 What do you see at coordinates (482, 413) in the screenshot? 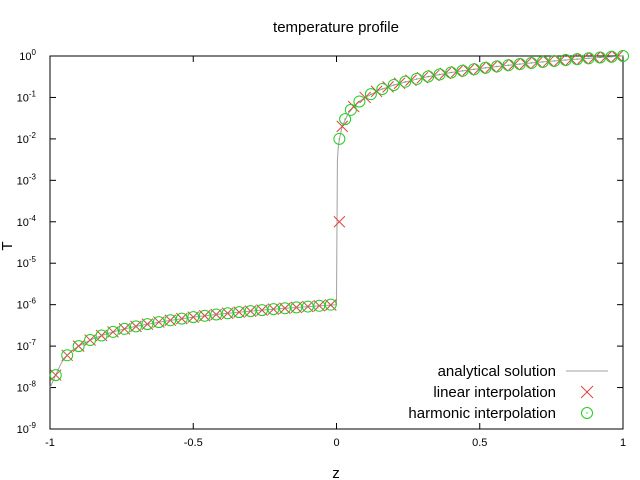
I see `legend-label: harmonic interpolation` at bounding box center [482, 413].